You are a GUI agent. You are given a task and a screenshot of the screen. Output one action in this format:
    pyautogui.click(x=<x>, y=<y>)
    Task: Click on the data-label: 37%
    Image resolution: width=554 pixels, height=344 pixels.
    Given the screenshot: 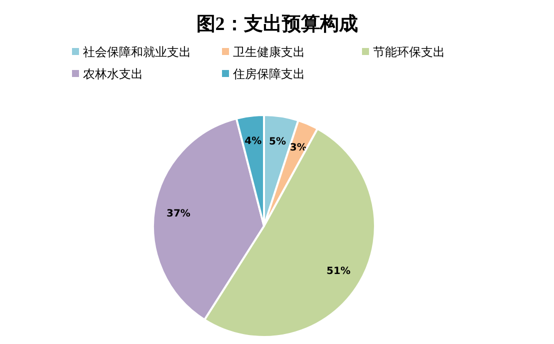 What is the action you would take?
    pyautogui.click(x=178, y=214)
    